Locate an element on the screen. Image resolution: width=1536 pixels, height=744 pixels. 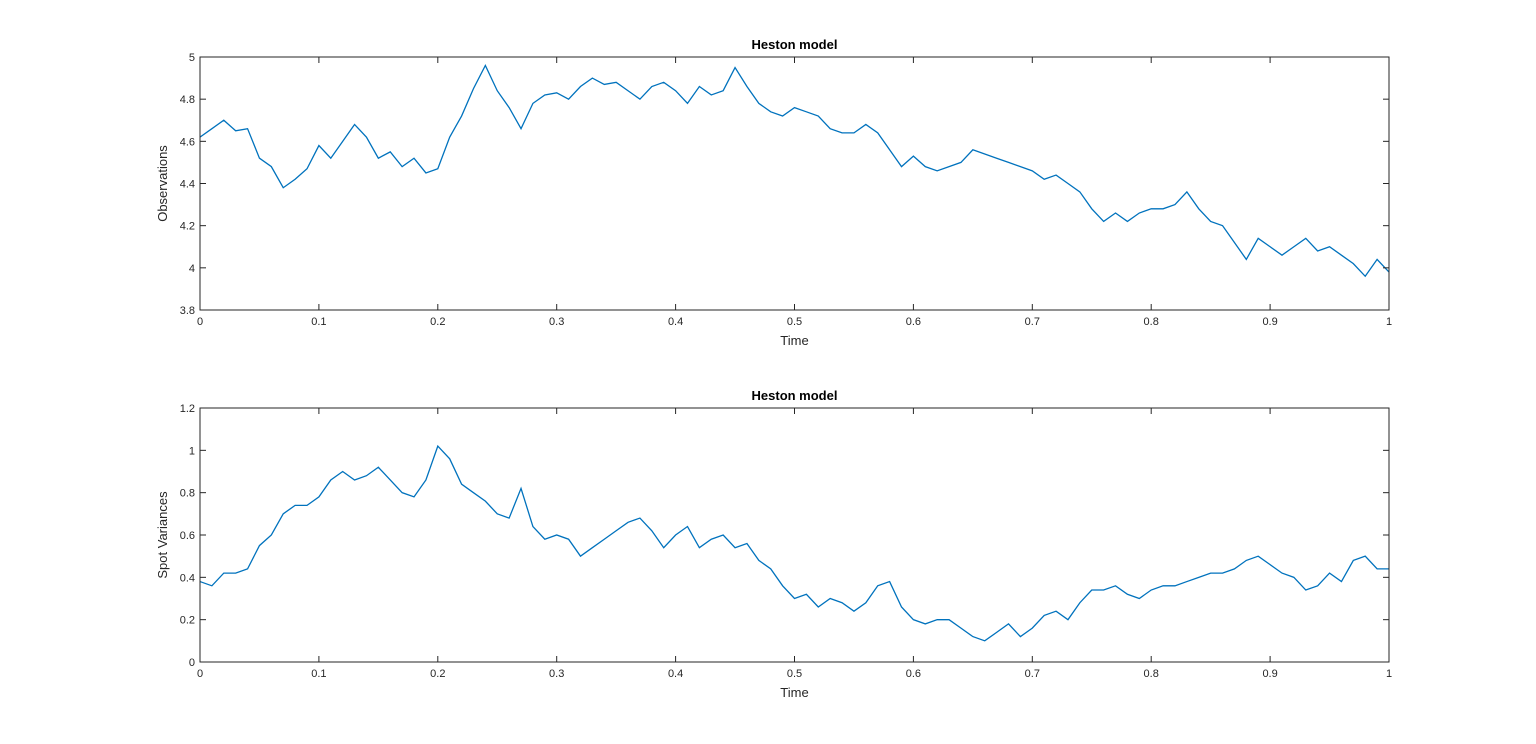
y-tick-label: 3.8 is located at coordinates (187, 311).